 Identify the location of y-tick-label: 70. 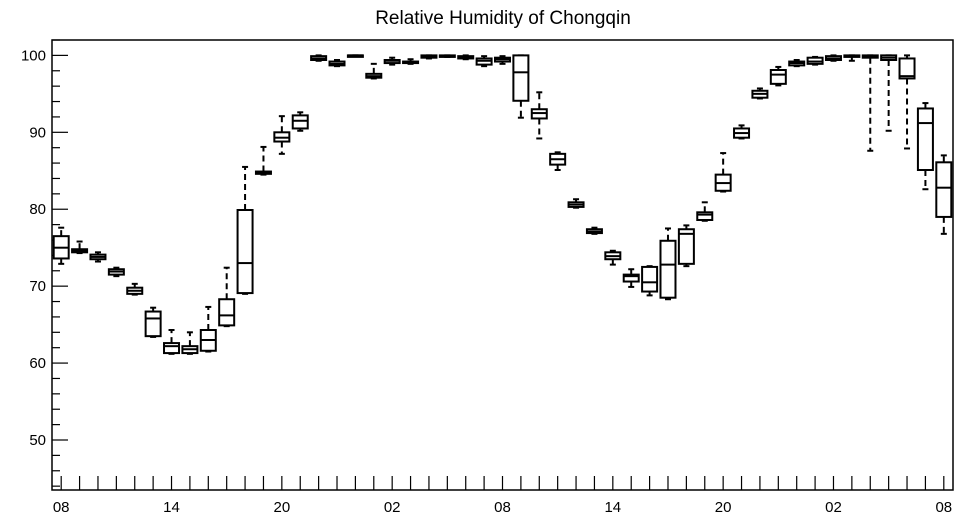
(37, 286).